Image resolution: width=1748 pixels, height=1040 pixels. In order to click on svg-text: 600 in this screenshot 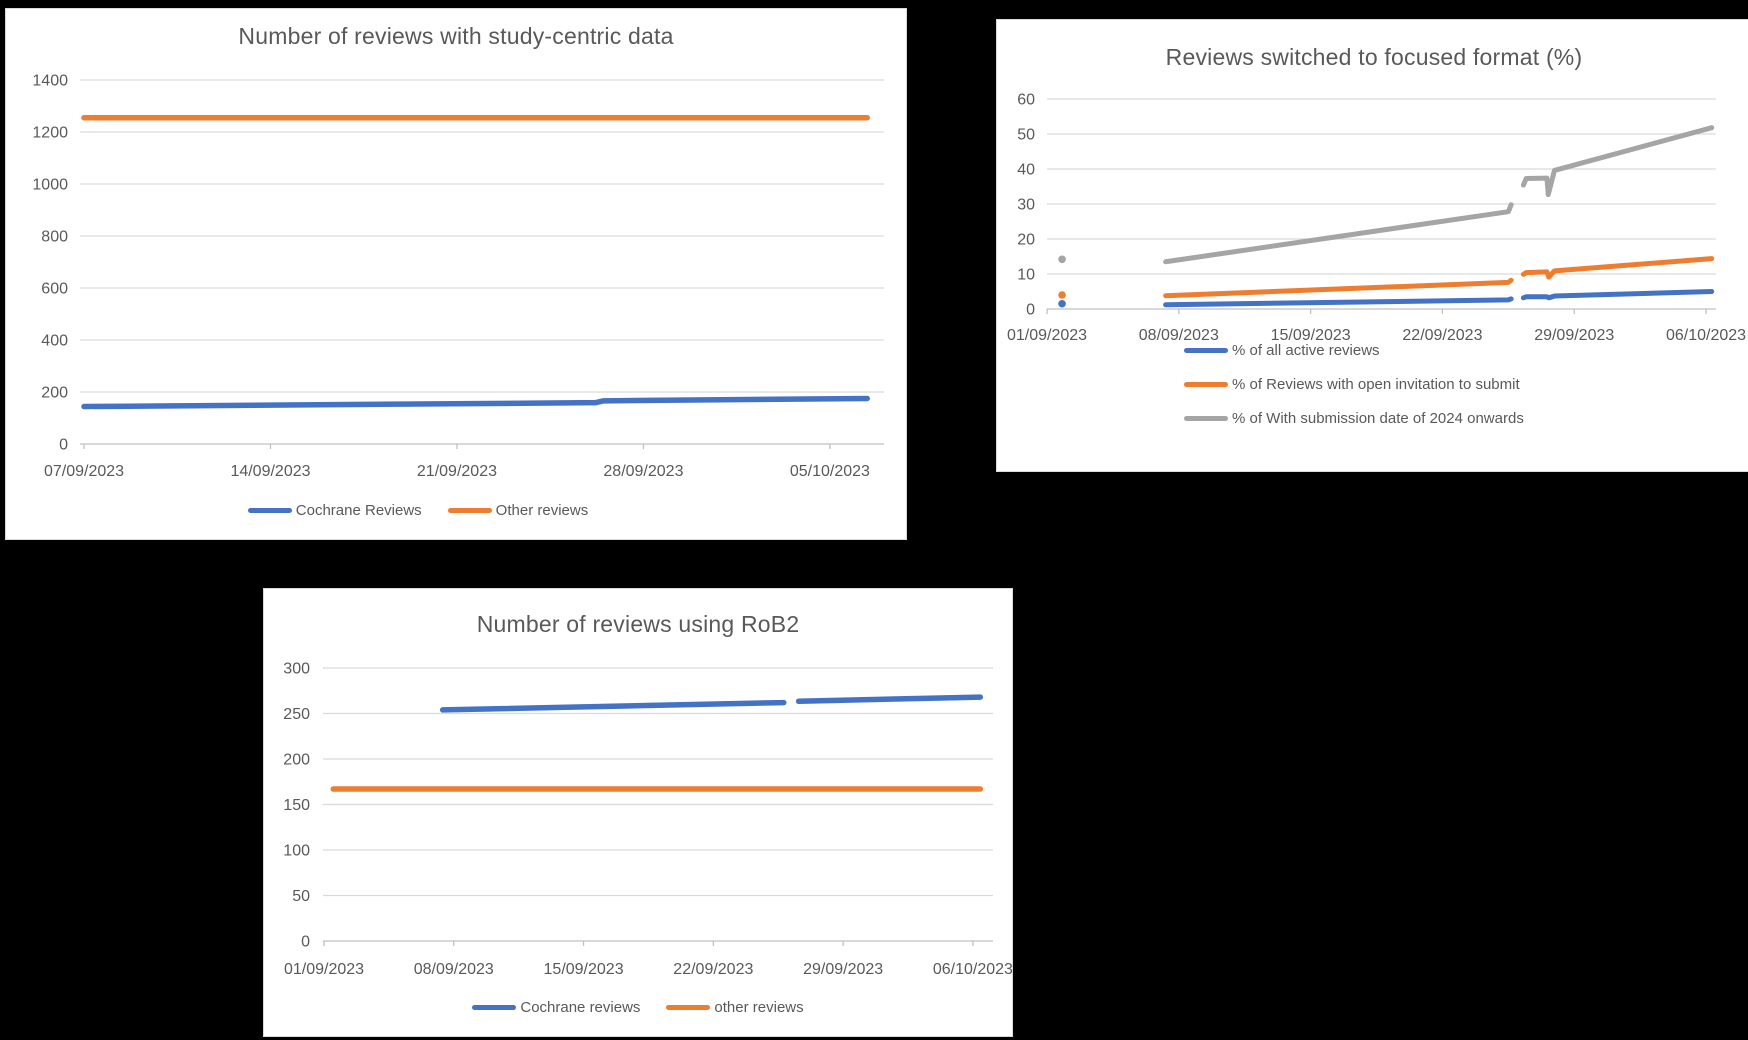, I will do `click(54, 289)`.